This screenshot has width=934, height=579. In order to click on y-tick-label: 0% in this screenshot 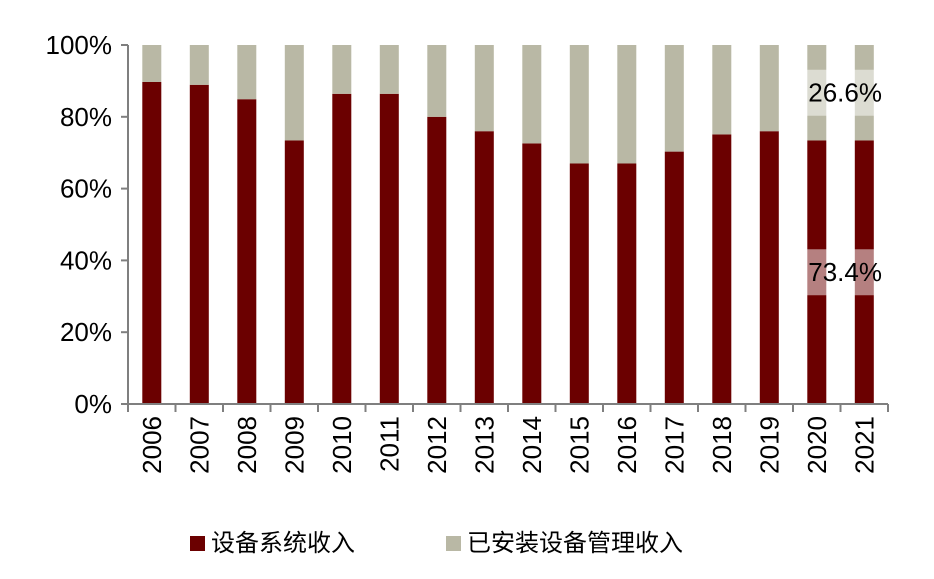, I will do `click(93, 404)`.